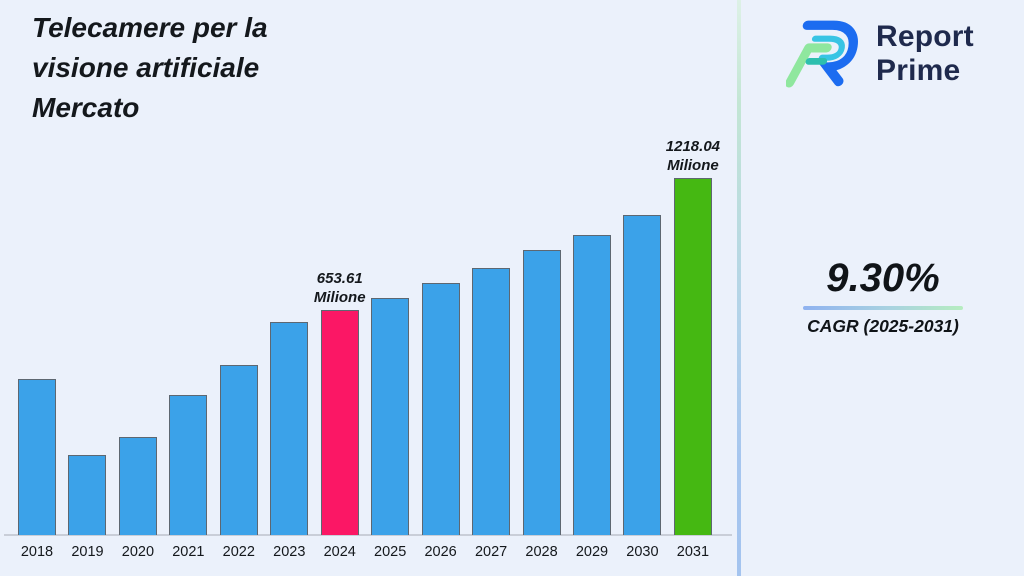 This screenshot has height=576, width=1024. I want to click on x-axis-label-2027: 2027, so click(491, 552).